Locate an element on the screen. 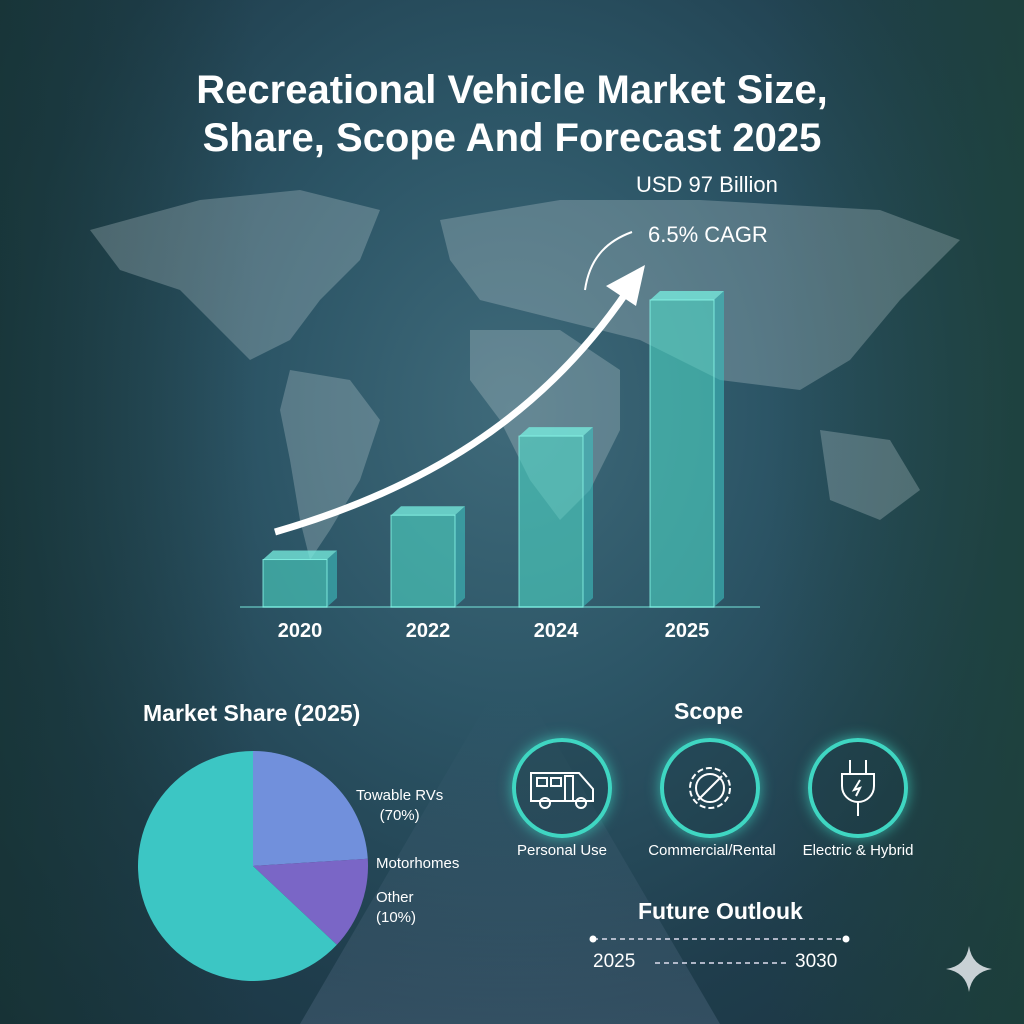 The image size is (1024, 1024). pie-label-text: Other is located at coordinates (395, 897).